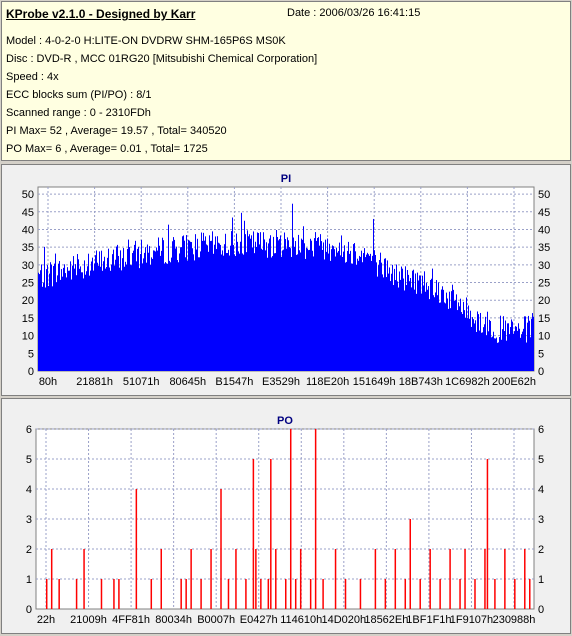 This screenshot has height=636, width=572. What do you see at coordinates (259, 620) in the screenshot?
I see `po-x-tick-label: E0427h` at bounding box center [259, 620].